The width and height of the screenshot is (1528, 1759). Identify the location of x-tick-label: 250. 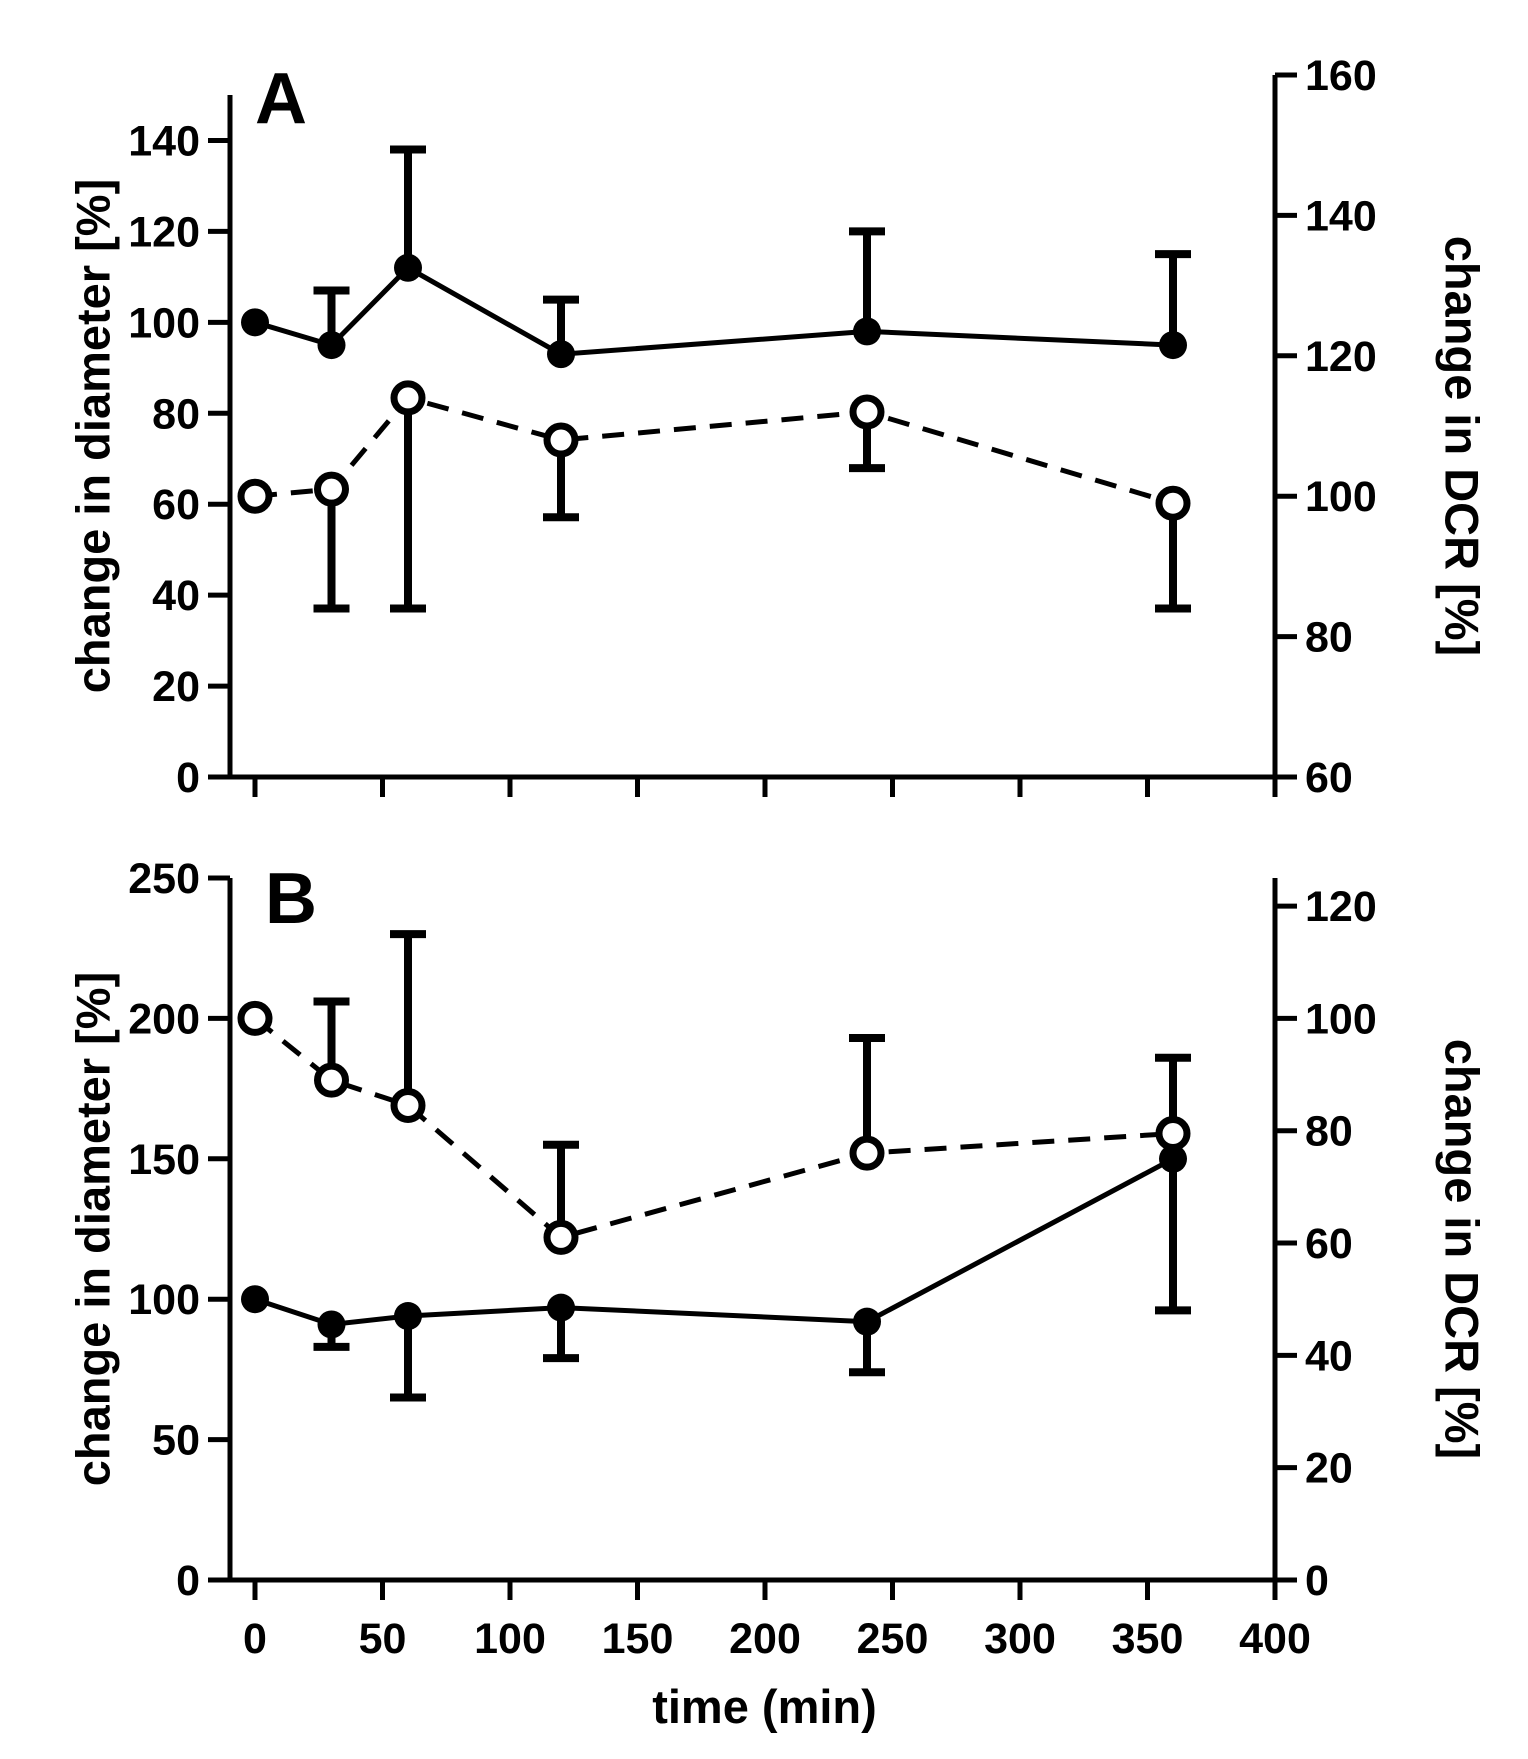
(893, 1639).